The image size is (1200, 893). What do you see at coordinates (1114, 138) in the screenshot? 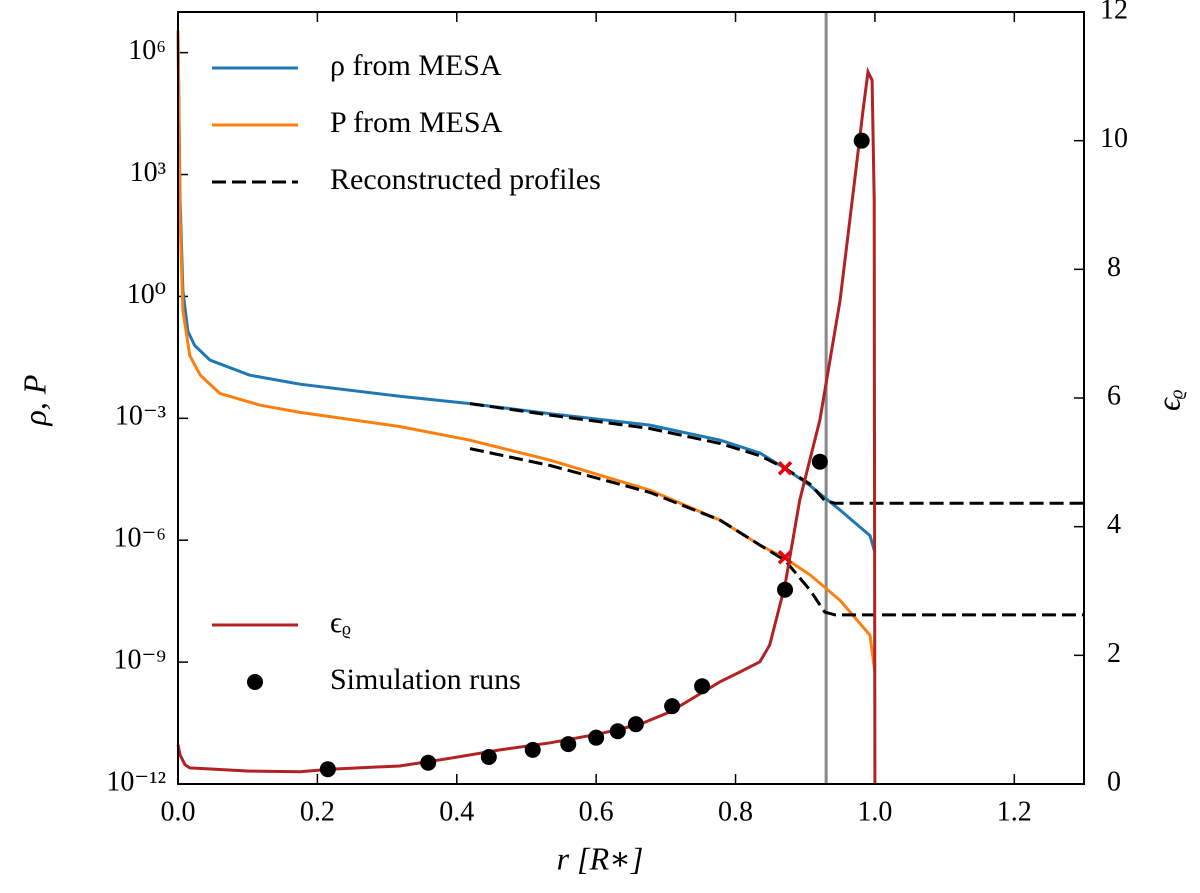
I see `y2-tick-label: 10` at bounding box center [1114, 138].